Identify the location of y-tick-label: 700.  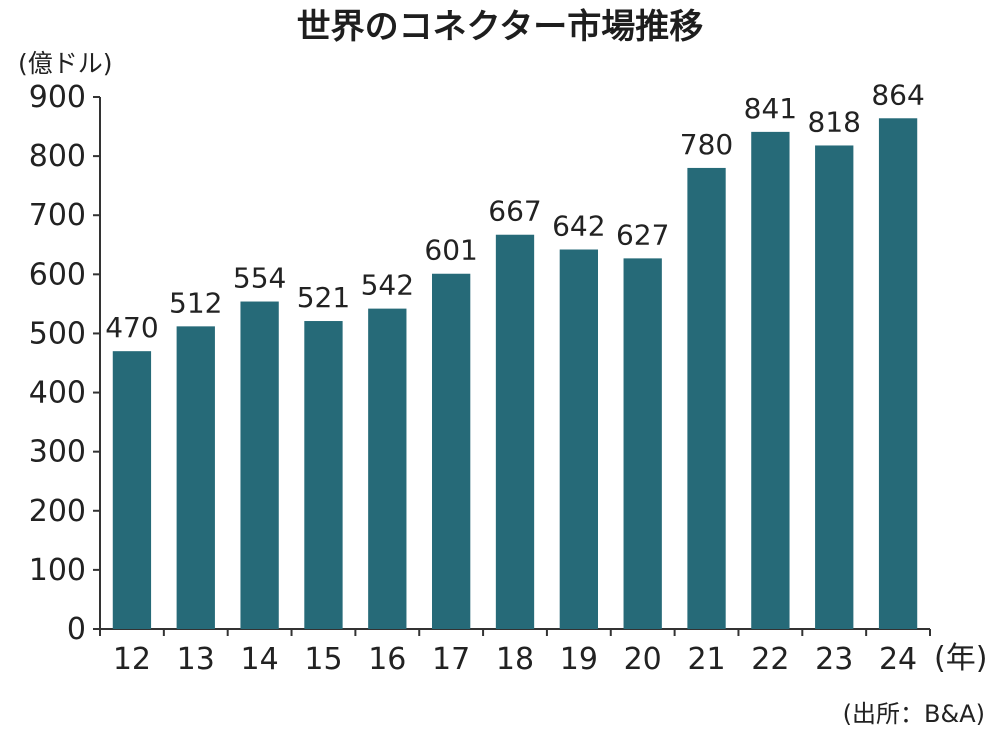
(57, 215).